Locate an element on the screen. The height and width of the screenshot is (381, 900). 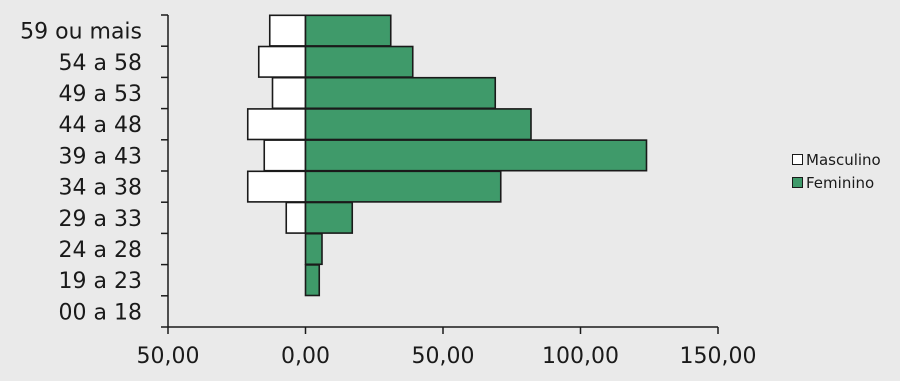
category-label: 54 a 58 is located at coordinates (100, 63).